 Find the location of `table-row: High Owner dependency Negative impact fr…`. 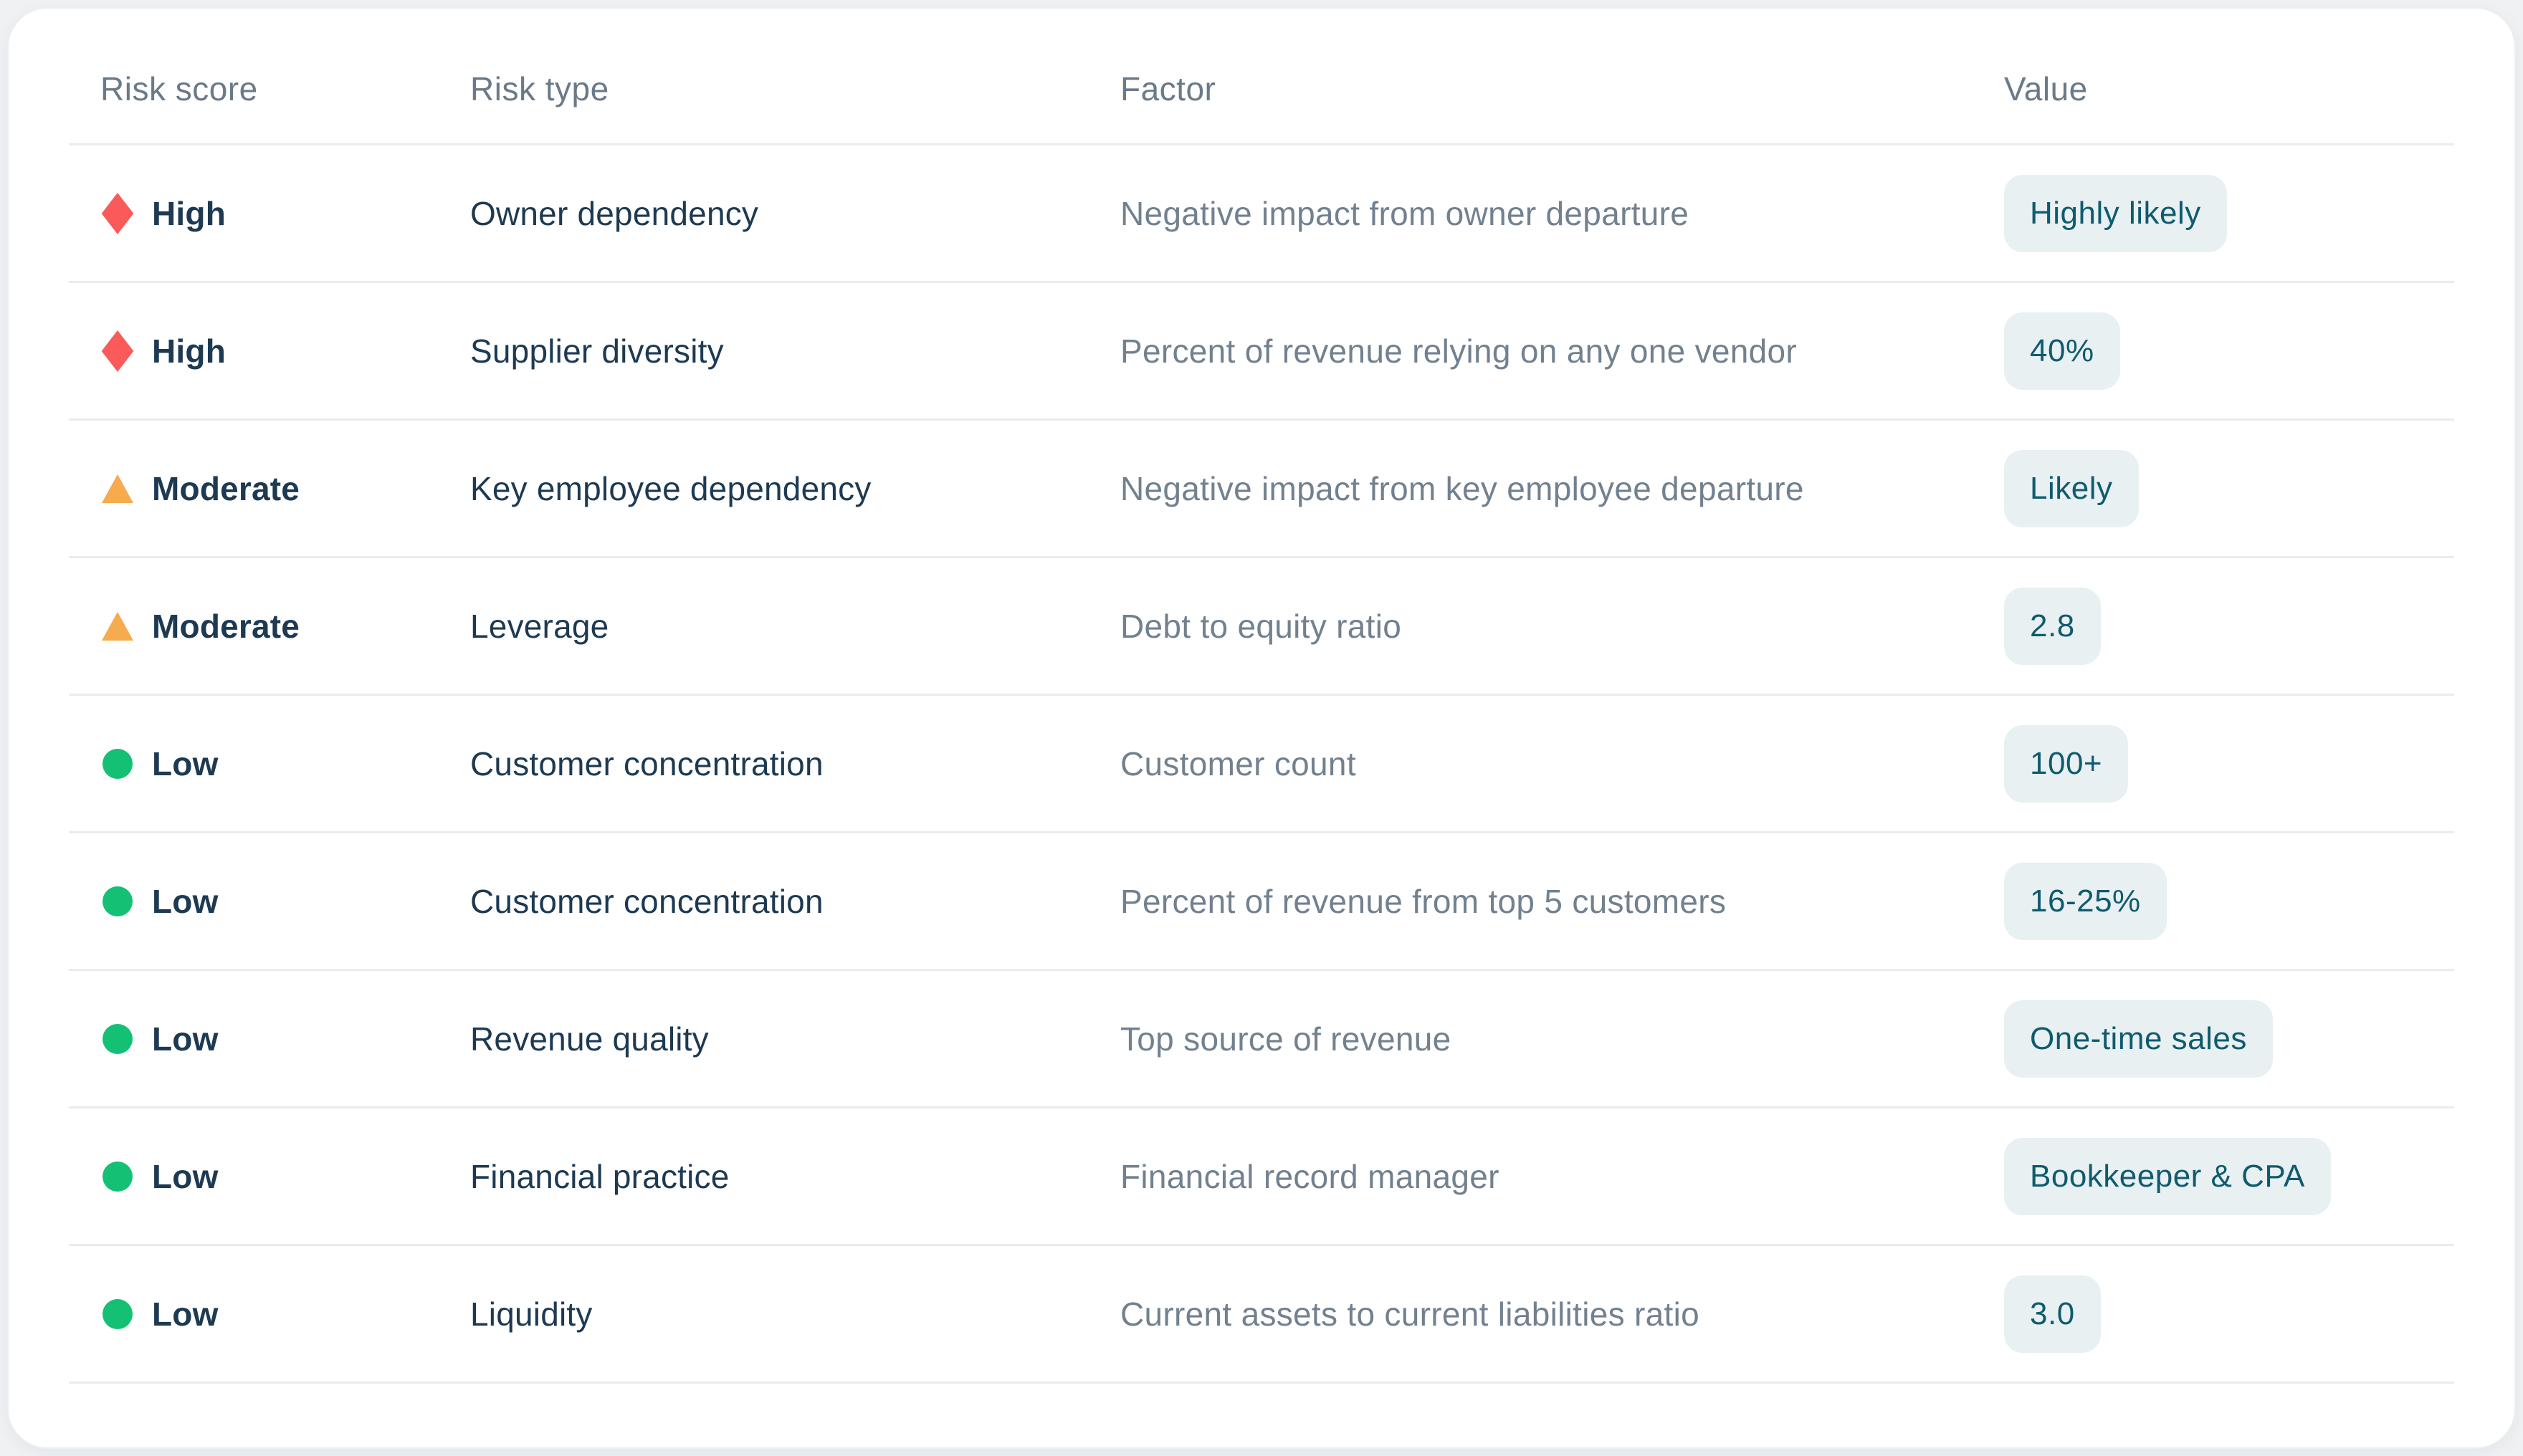

table-row: High Owner dependency Negative impact fr… is located at coordinates (1261, 212).